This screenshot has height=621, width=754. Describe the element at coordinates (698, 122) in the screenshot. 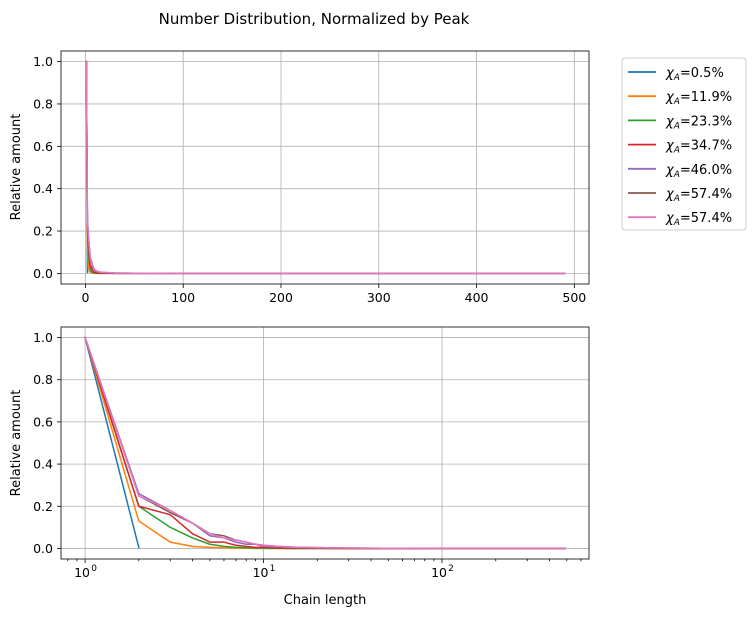

I see `legend-label: χA=23.3%` at that location.